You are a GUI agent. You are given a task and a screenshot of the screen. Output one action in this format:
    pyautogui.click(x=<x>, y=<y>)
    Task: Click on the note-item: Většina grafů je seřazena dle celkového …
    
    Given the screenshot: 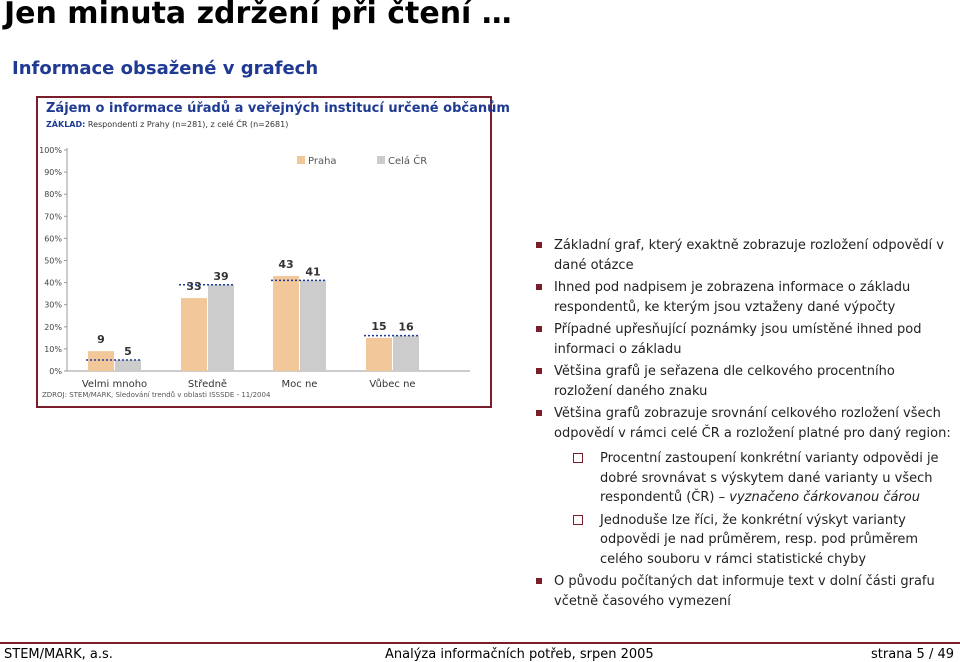 What is the action you would take?
    pyautogui.click(x=743, y=381)
    